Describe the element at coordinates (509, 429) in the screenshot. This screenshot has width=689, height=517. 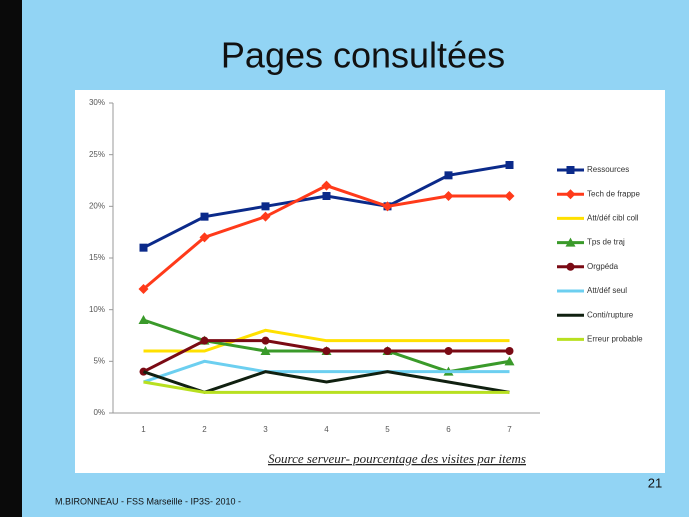
I see `x-tick-label: 7` at that location.